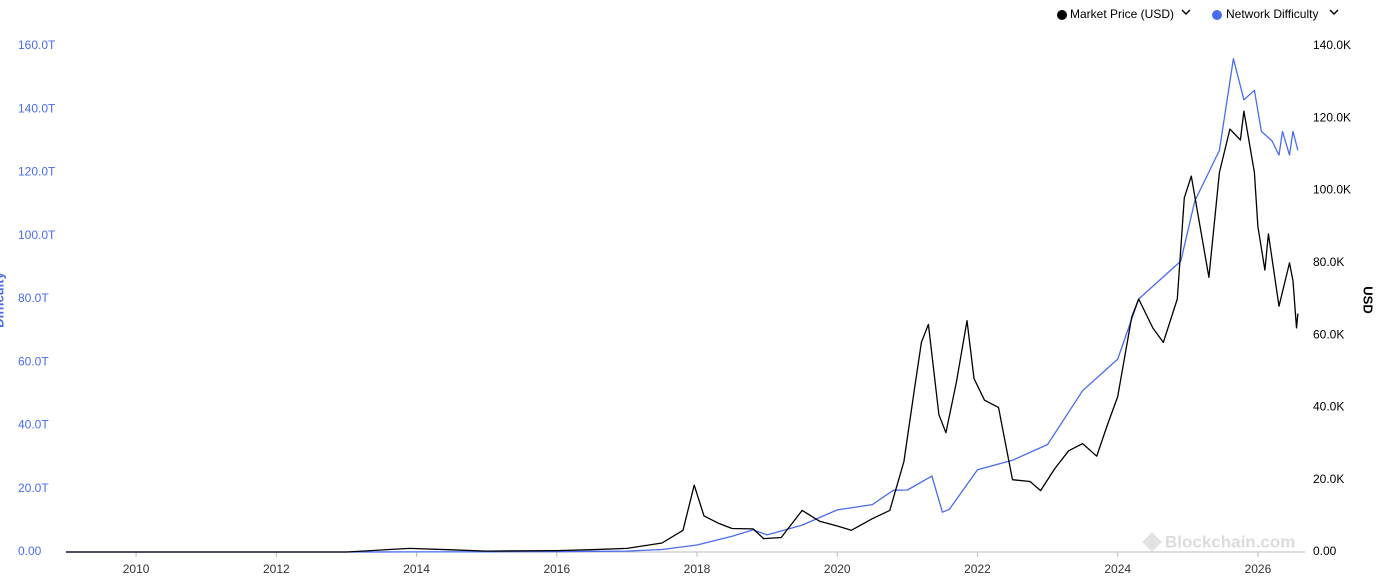 The image size is (1376, 583). What do you see at coordinates (416, 569) in the screenshot?
I see `x-tick-label: 2014` at bounding box center [416, 569].